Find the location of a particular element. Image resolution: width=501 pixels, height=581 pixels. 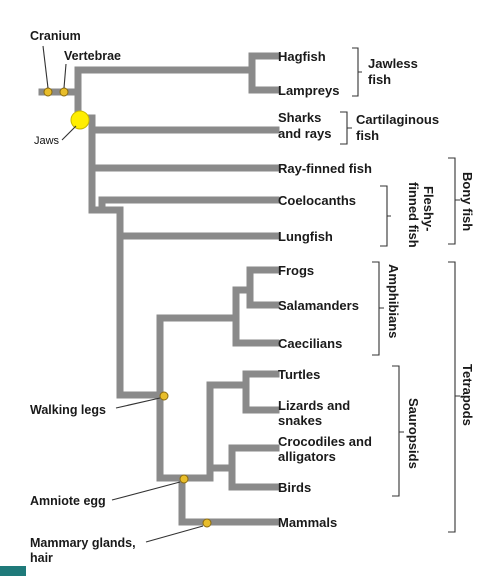

amphibian-stem is located at coordinates (198, 356).